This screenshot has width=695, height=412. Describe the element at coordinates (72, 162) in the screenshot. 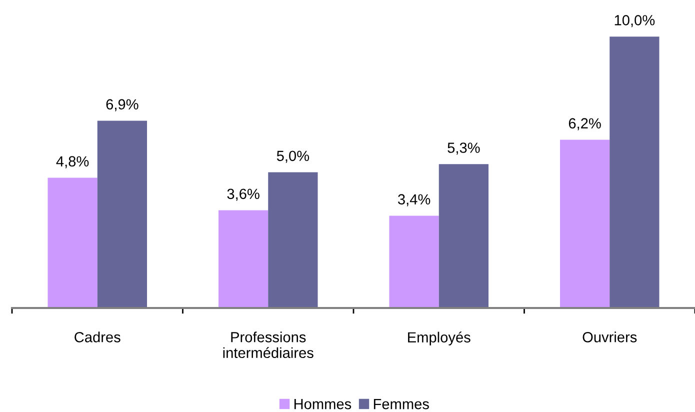

I see `data-label: 4,8%` at that location.